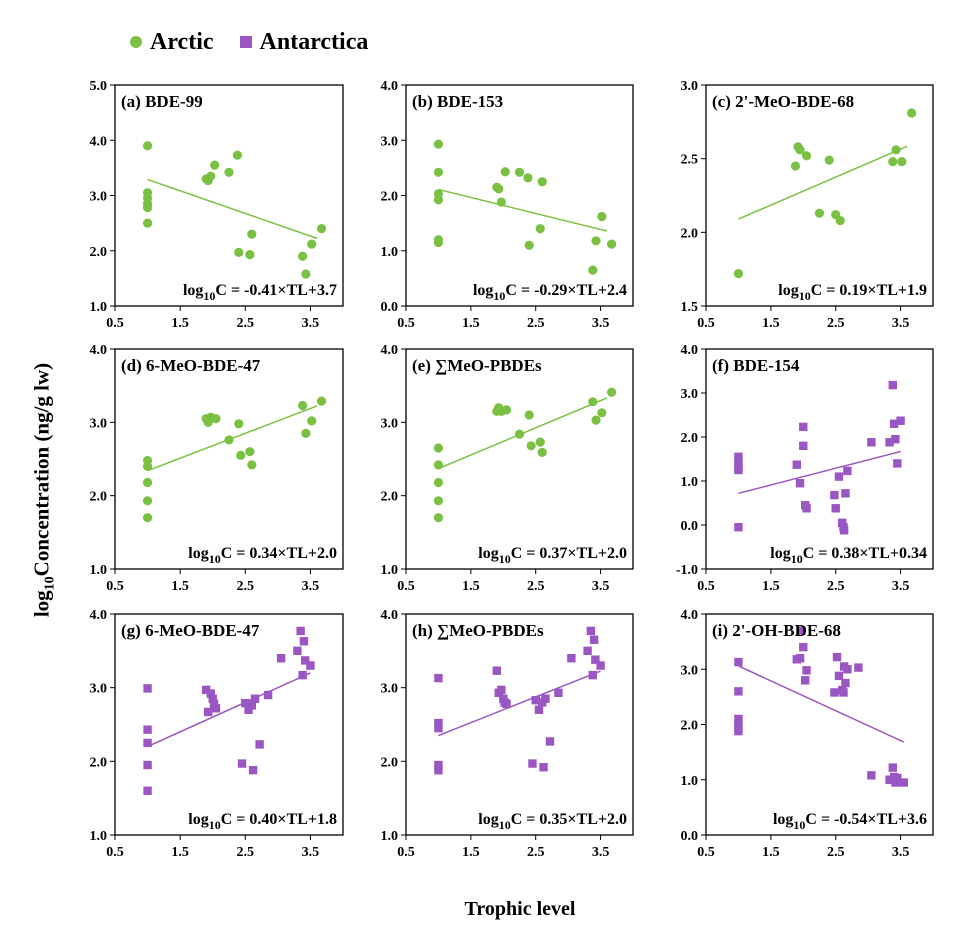 The height and width of the screenshot is (945, 973). I want to click on regression-equation: log10C = 0.40×TL+1.8, so click(262, 821).